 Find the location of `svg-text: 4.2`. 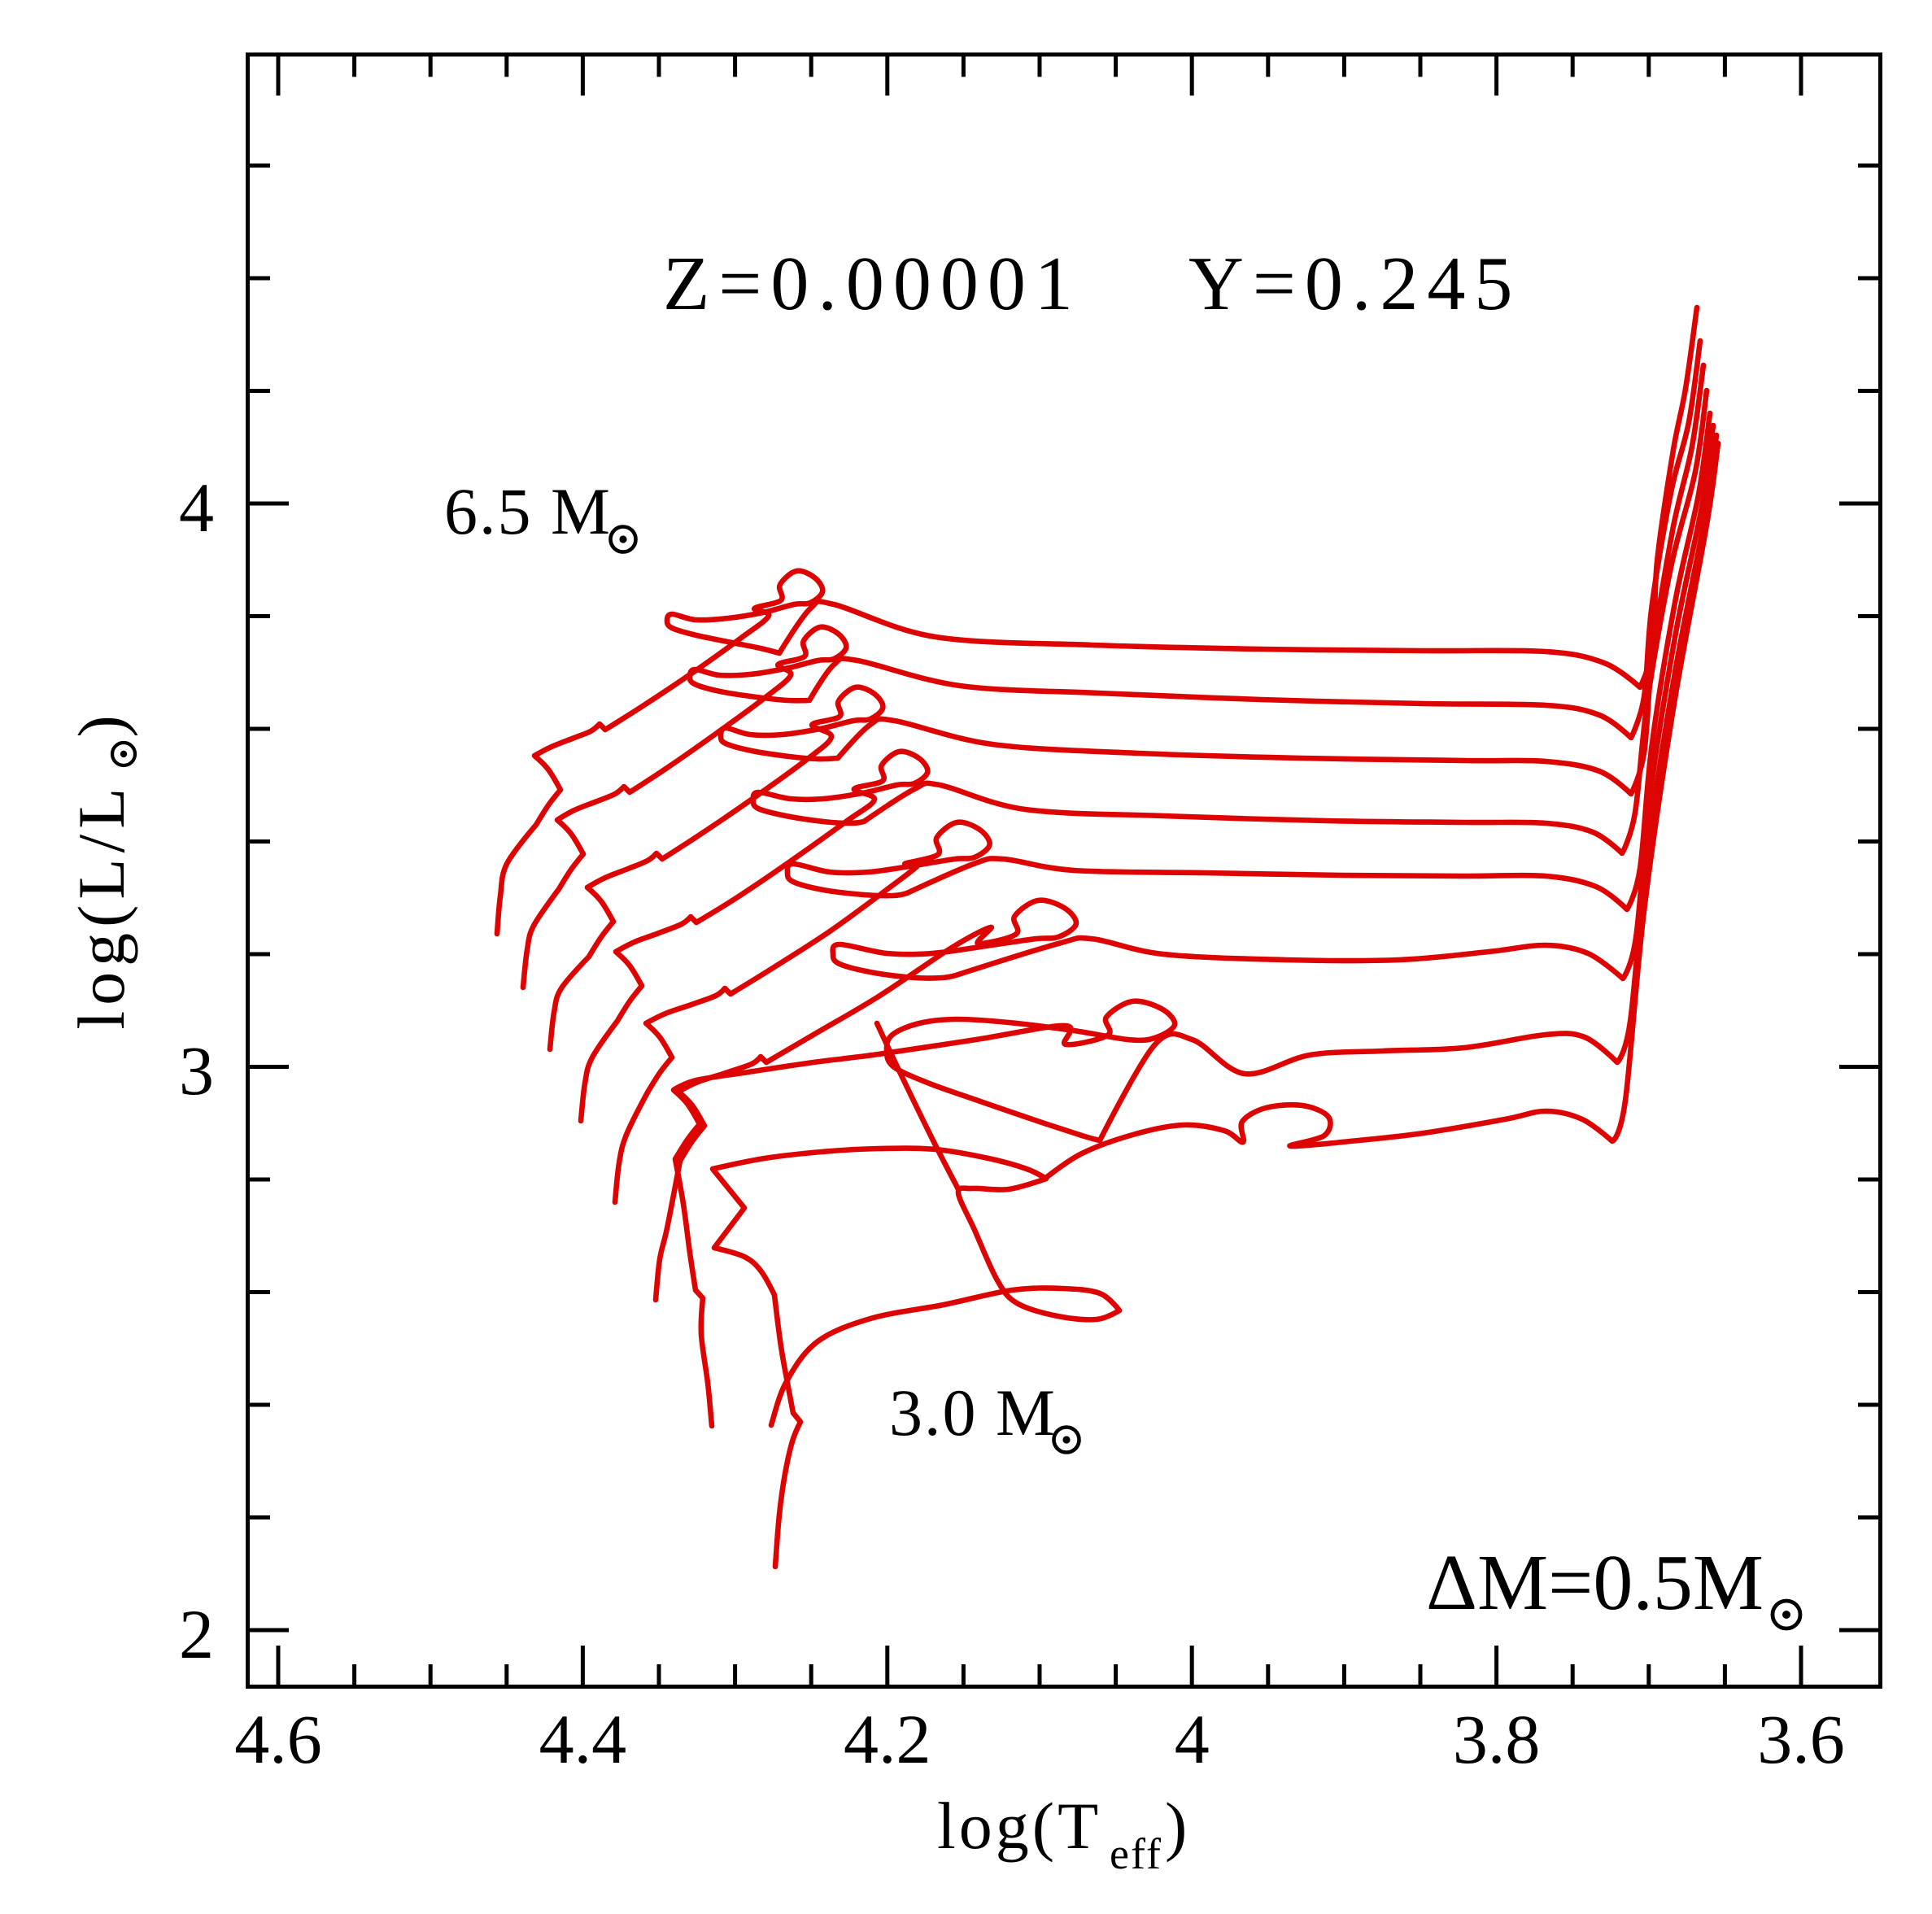

svg-text: 4.2 is located at coordinates (888, 1739).